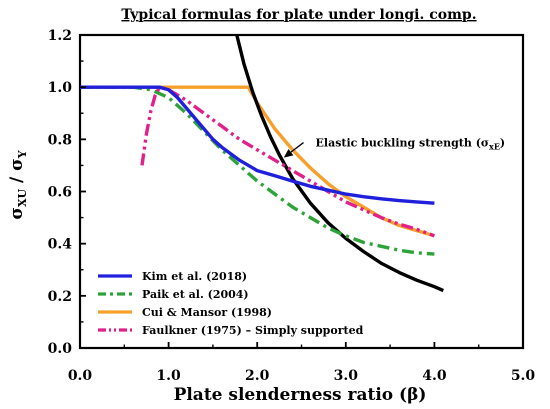 The height and width of the screenshot is (409, 550). I want to click on x-tick-label: 2.0, so click(257, 376).